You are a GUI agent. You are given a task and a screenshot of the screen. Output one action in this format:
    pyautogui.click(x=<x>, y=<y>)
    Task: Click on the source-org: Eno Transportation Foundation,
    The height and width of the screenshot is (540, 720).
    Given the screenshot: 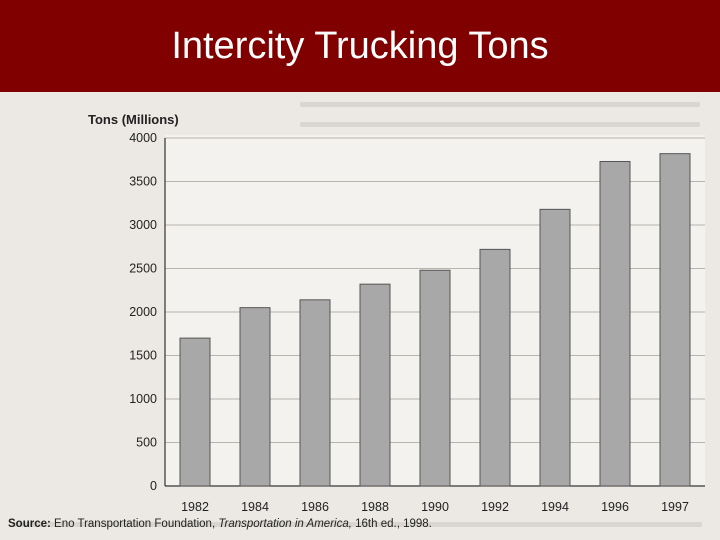 What is the action you would take?
    pyautogui.click(x=135, y=524)
    